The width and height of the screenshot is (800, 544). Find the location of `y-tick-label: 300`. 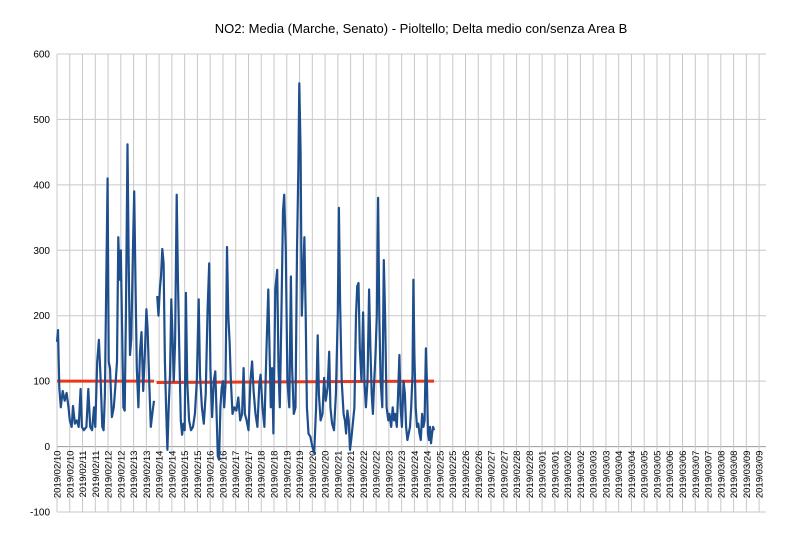

y-tick-label: 300 is located at coordinates (41, 251).